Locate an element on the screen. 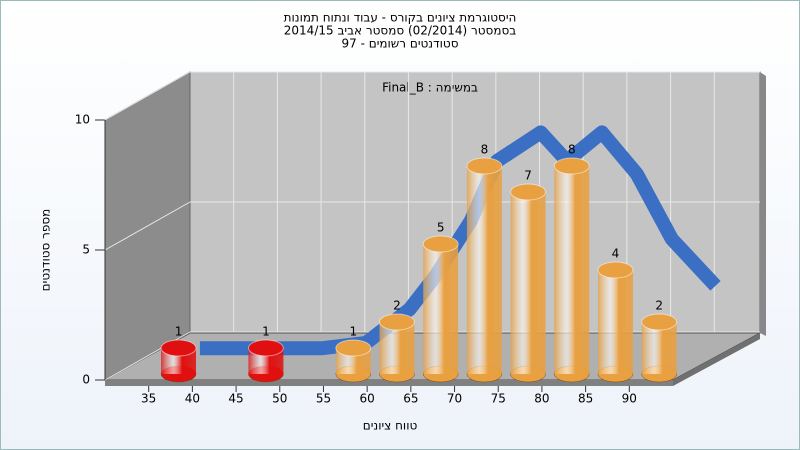 The height and width of the screenshot is (450, 800). y-tick-label: 10 is located at coordinates (82, 120).